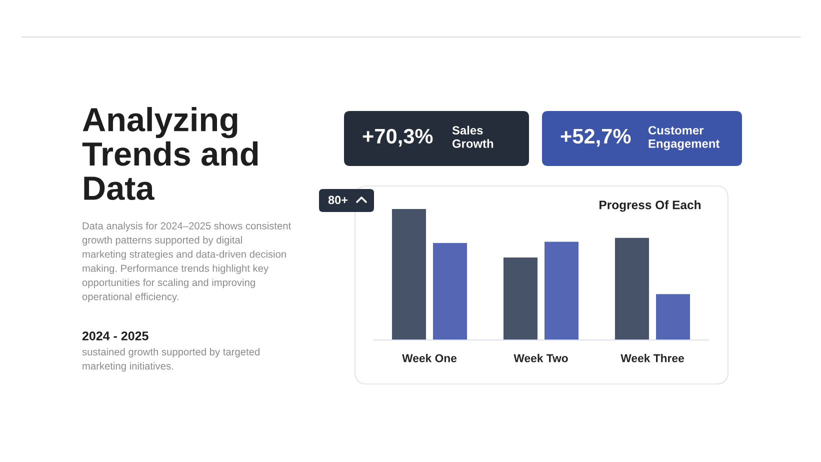 This screenshot has height=462, width=821. Describe the element at coordinates (473, 137) in the screenshot. I see `text: Sales Growth` at that location.